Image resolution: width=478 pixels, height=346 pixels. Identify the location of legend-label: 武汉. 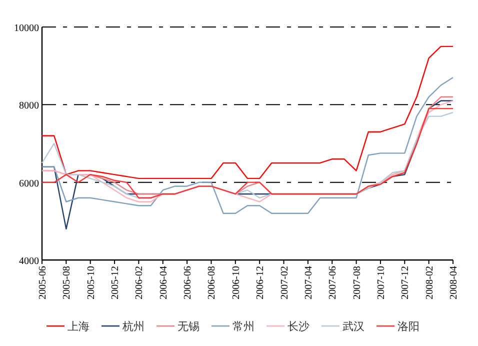
(353, 326).